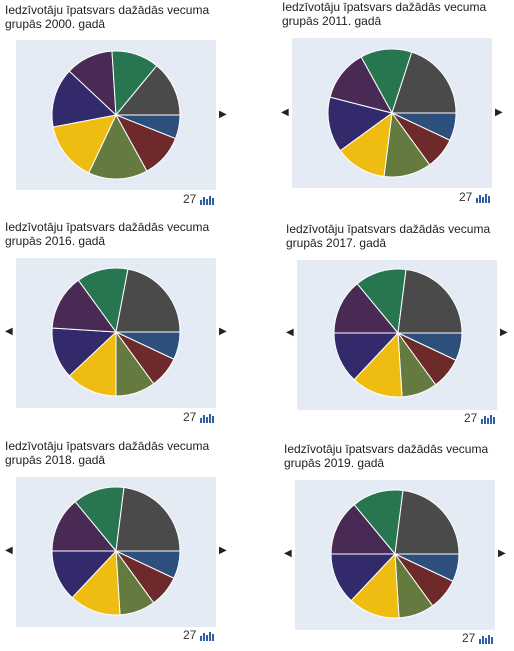 The height and width of the screenshot is (651, 514). Describe the element at coordinates (55, 241) in the screenshot. I see `chart-title-line2: grupās 2016. gadā` at that location.